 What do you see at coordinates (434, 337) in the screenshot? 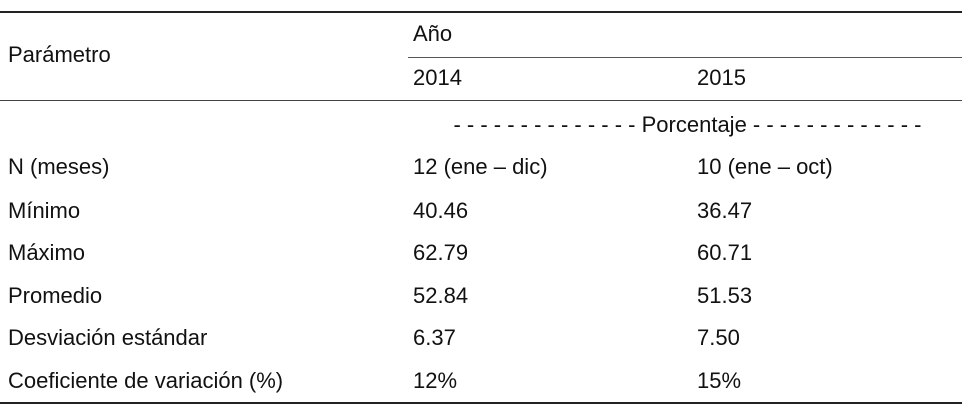
I see `cell: 6.37` at bounding box center [434, 337].